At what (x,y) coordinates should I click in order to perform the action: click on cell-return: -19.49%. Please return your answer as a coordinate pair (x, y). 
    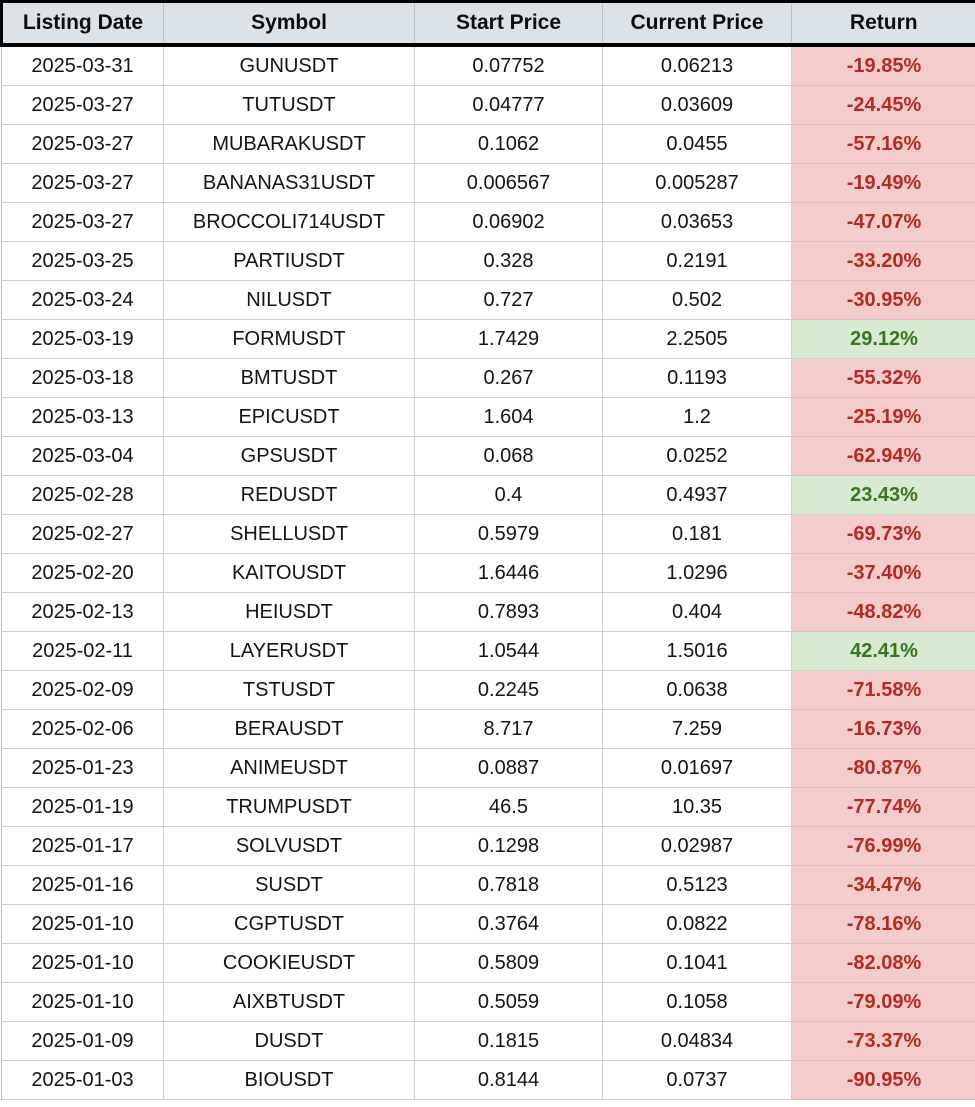
    Looking at the image, I should click on (883, 183).